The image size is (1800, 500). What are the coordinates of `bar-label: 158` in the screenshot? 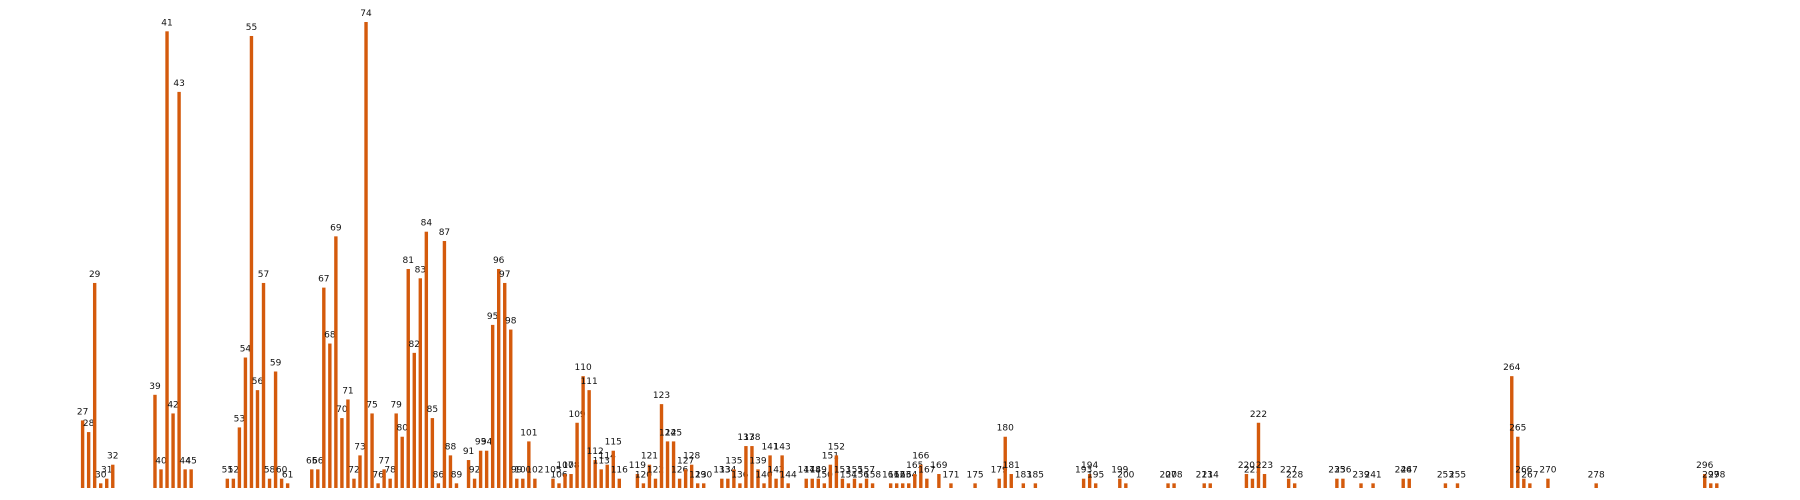 It's located at (872, 475).